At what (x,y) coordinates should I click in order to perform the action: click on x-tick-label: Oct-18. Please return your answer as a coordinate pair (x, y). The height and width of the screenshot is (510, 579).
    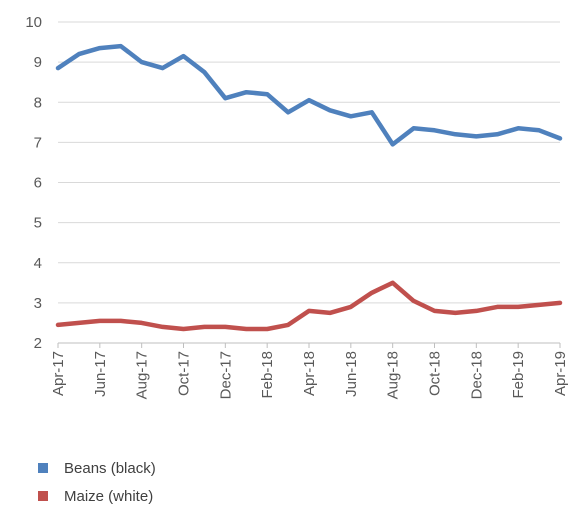
    Looking at the image, I should click on (435, 373).